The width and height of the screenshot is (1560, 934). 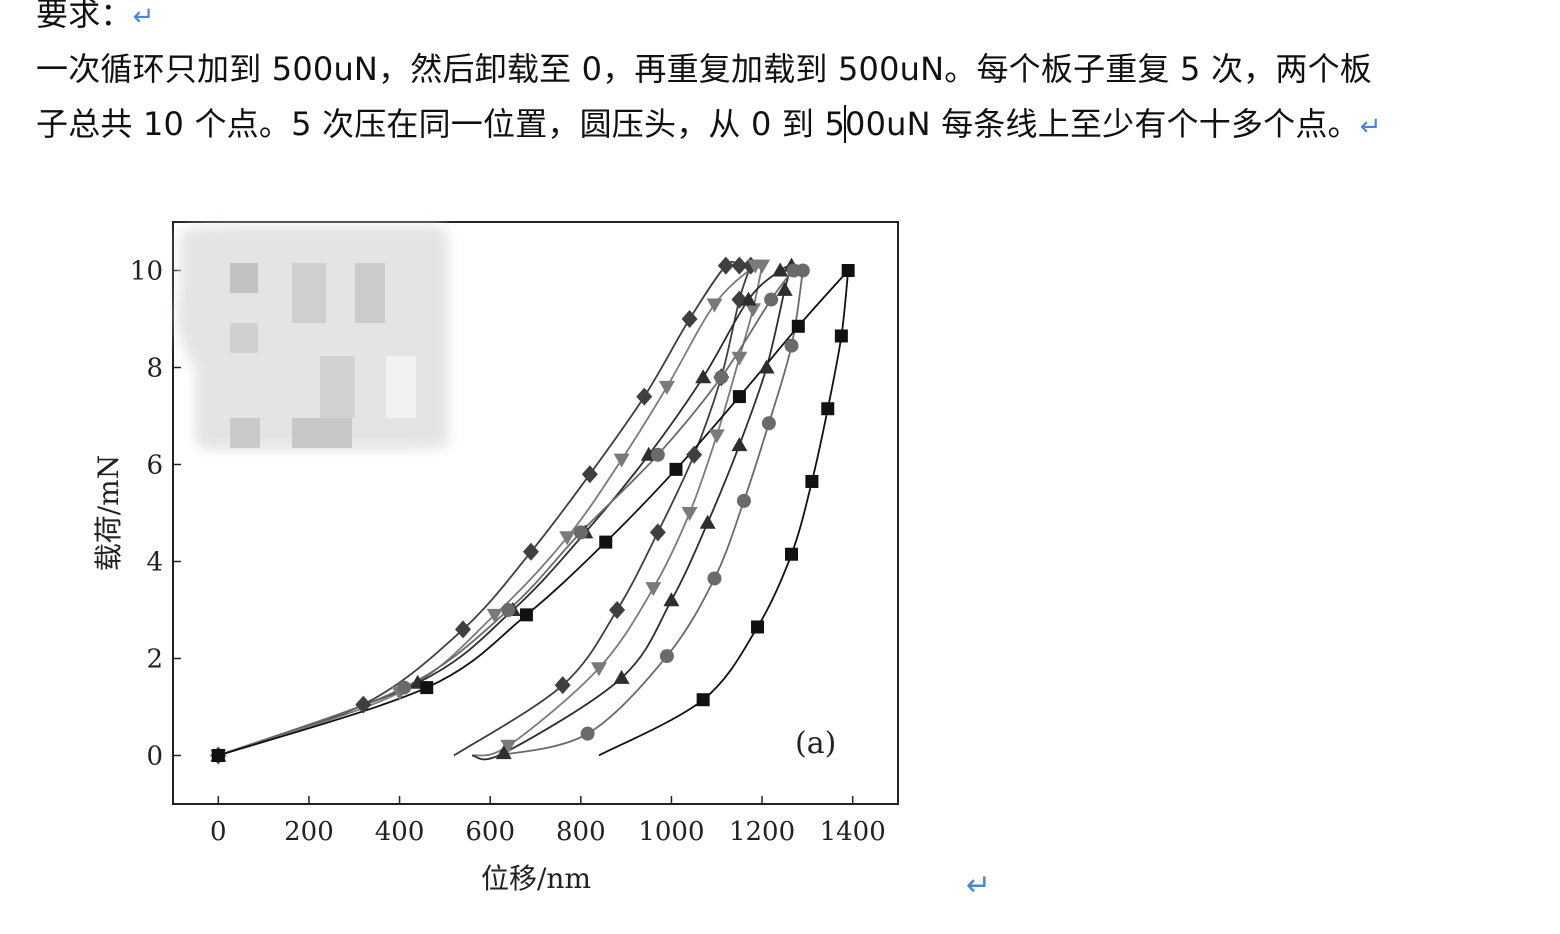 What do you see at coordinates (154, 660) in the screenshot?
I see `y-tick-label: 2` at bounding box center [154, 660].